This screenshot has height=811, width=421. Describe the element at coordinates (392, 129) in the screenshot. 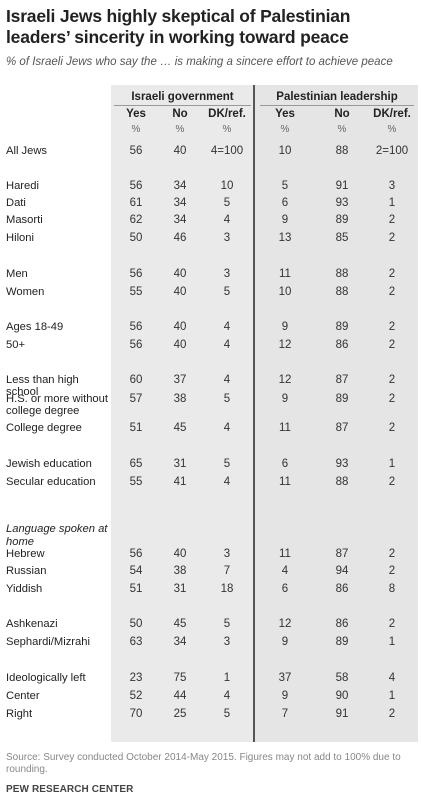

I see `percent-unit-pal-dk: %` at that location.